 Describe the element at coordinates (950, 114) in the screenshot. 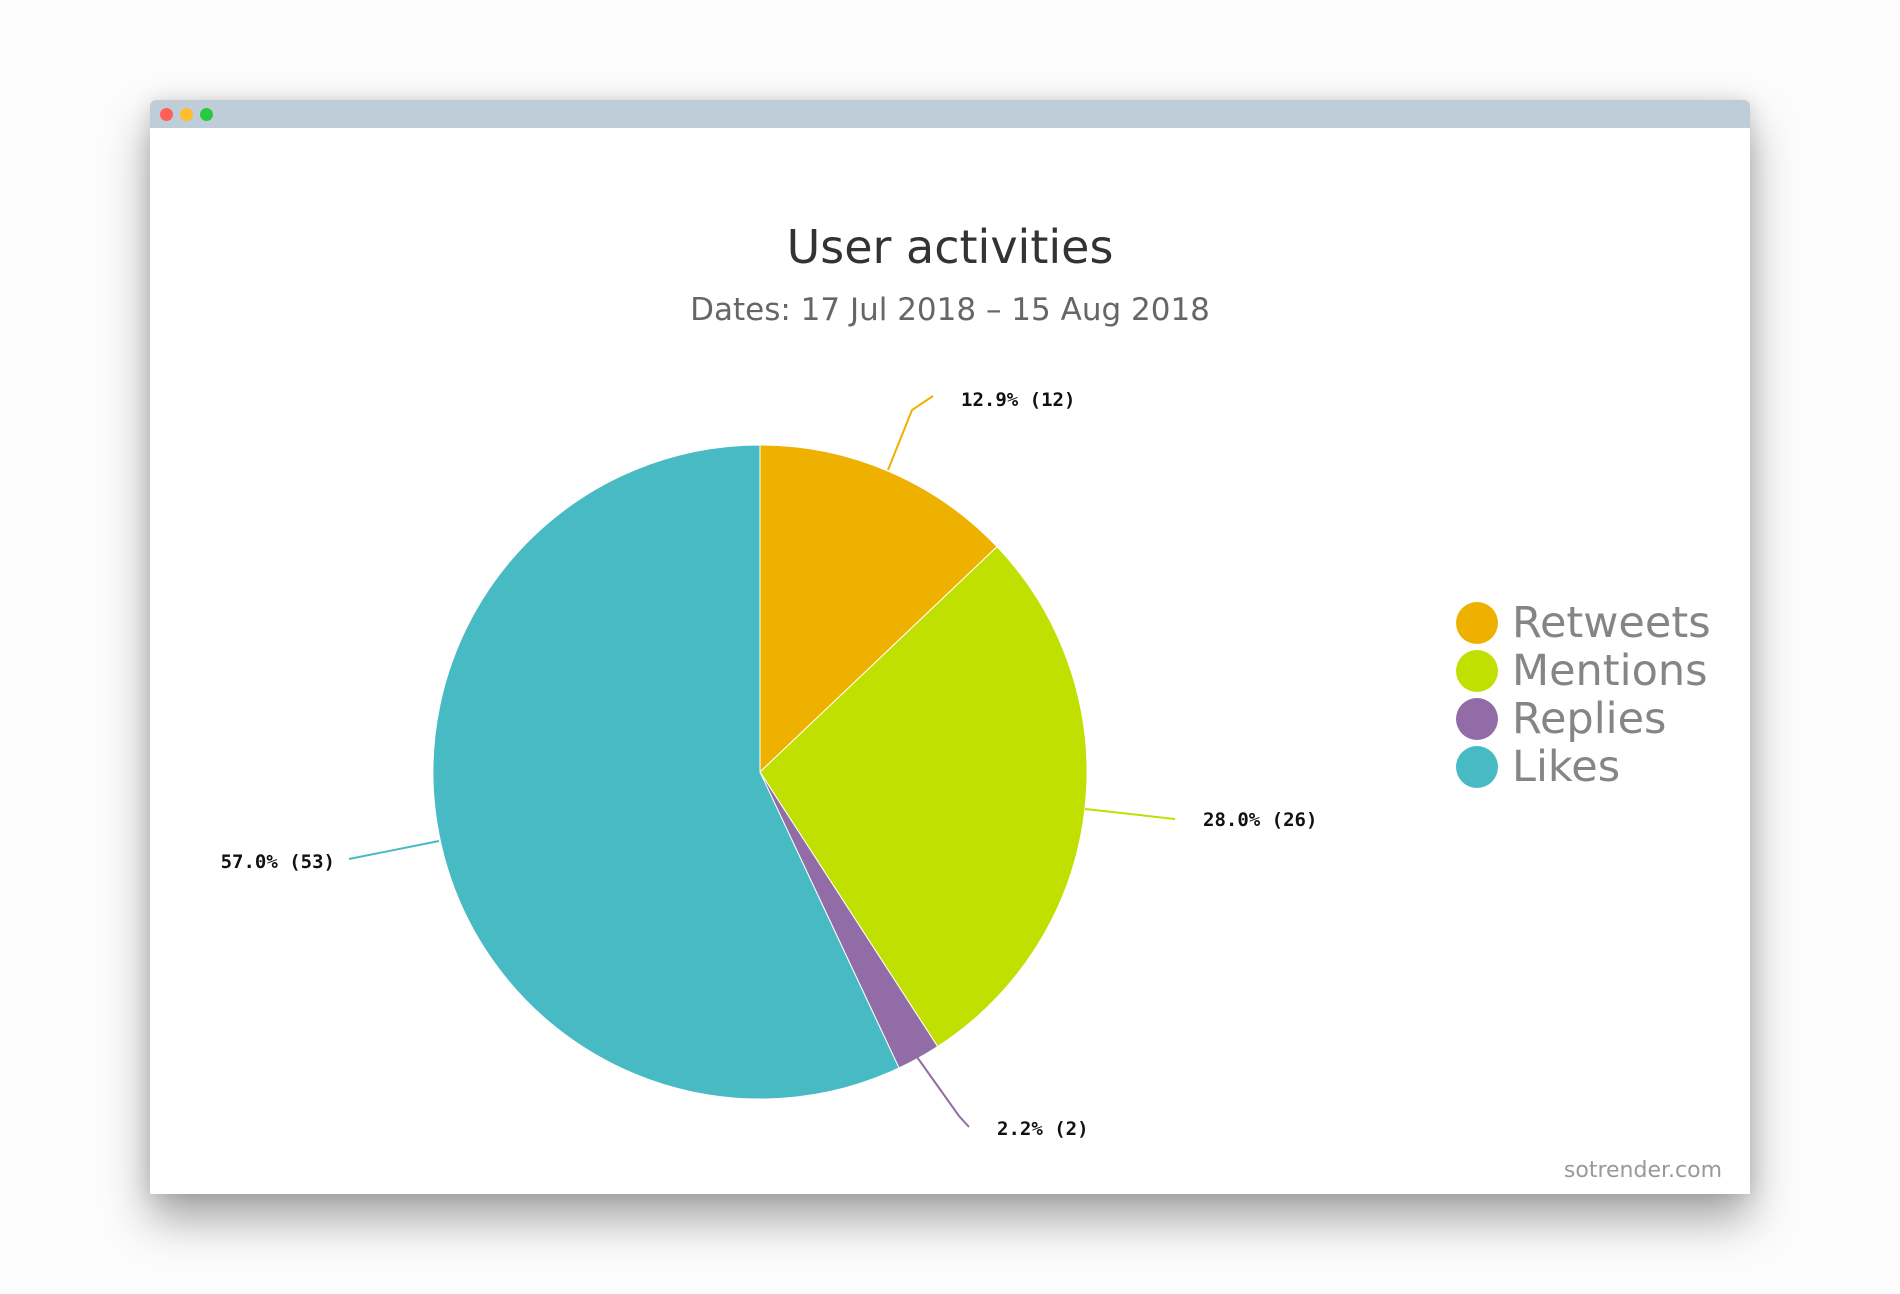

I see `window-titlebar` at that location.